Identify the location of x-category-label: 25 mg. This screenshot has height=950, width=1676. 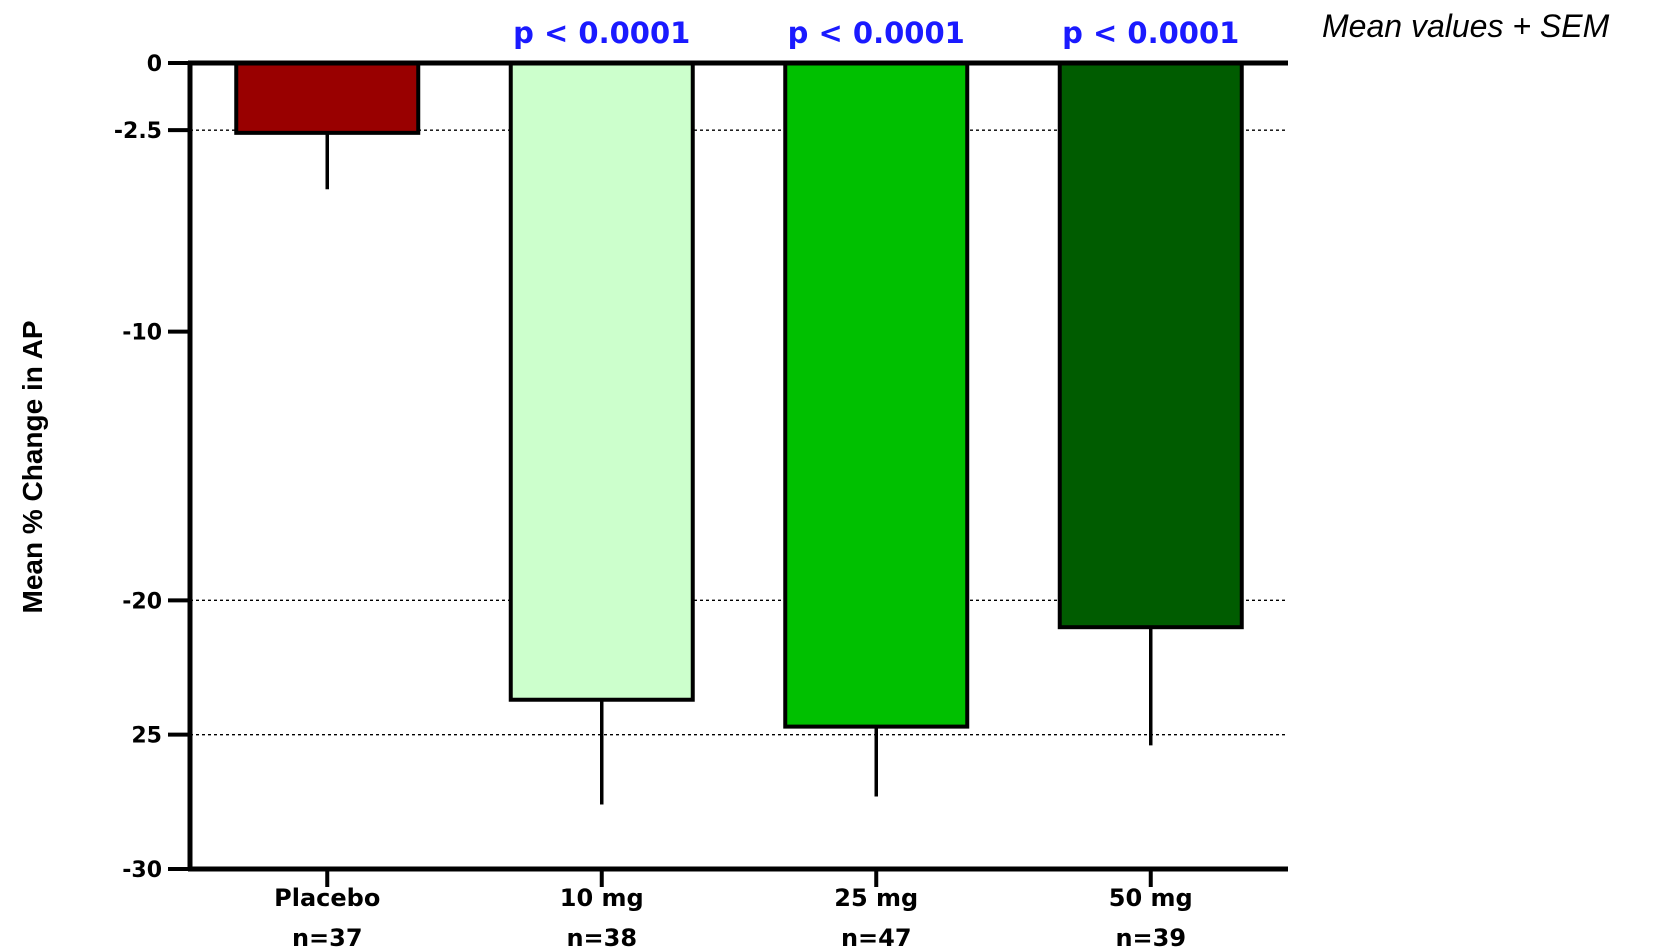
(876, 898).